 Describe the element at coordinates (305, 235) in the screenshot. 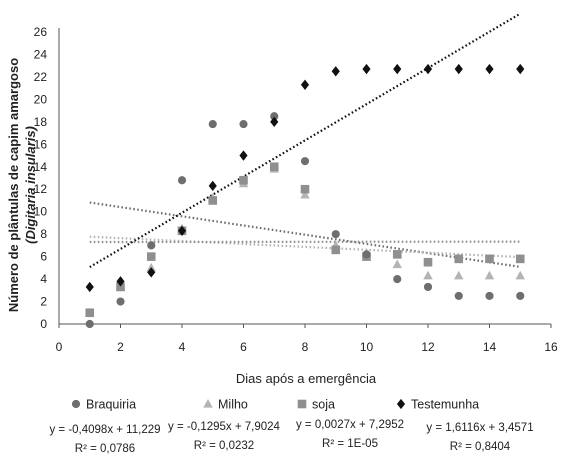

I see `trendline-braquiria` at that location.